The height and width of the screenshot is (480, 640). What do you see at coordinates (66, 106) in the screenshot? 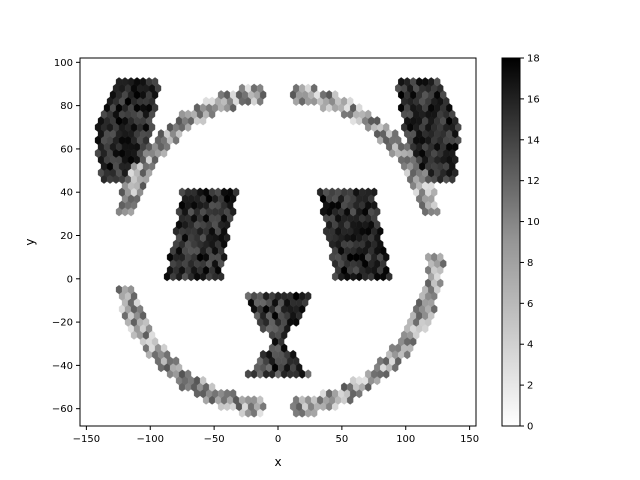
I see `y-tick-label: 80` at bounding box center [66, 106].